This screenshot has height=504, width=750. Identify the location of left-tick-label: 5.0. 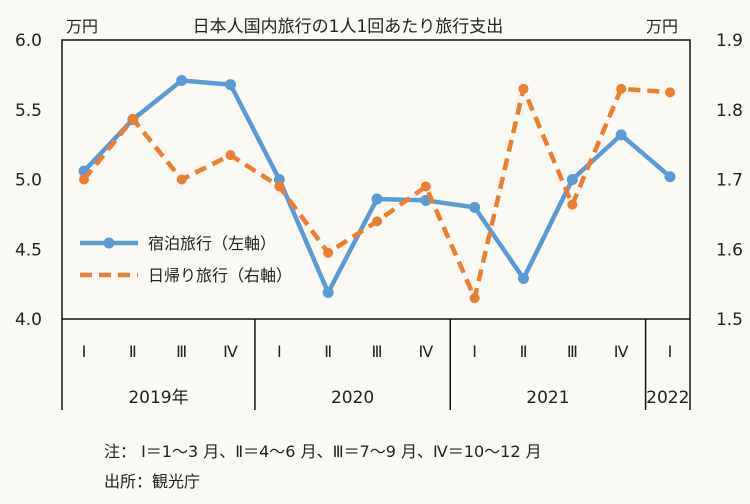
(28, 181).